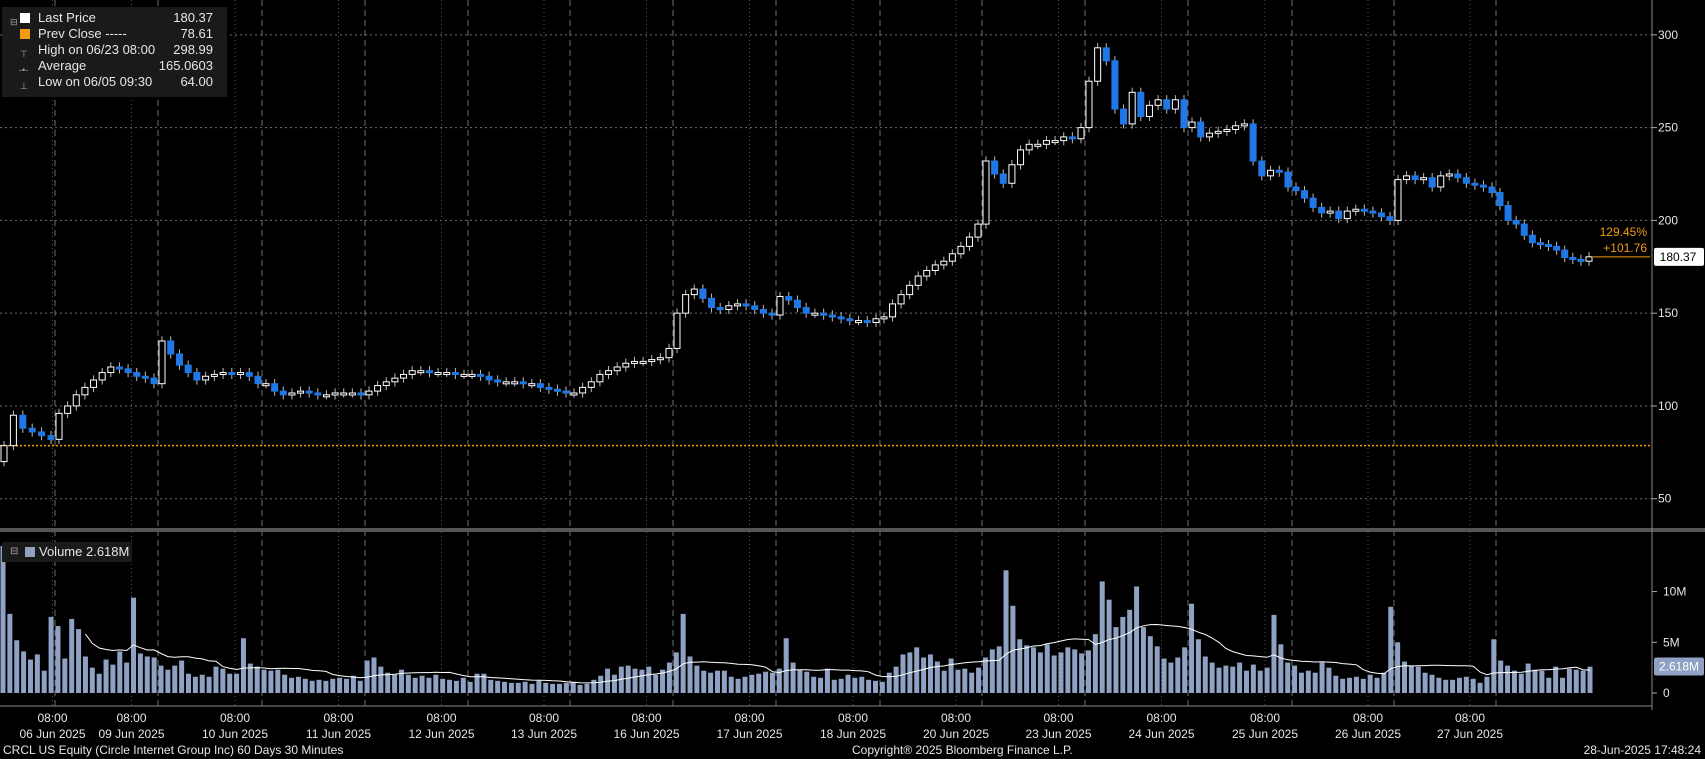  What do you see at coordinates (14, 22) in the screenshot?
I see `collapse-icon: ⊟` at bounding box center [14, 22].